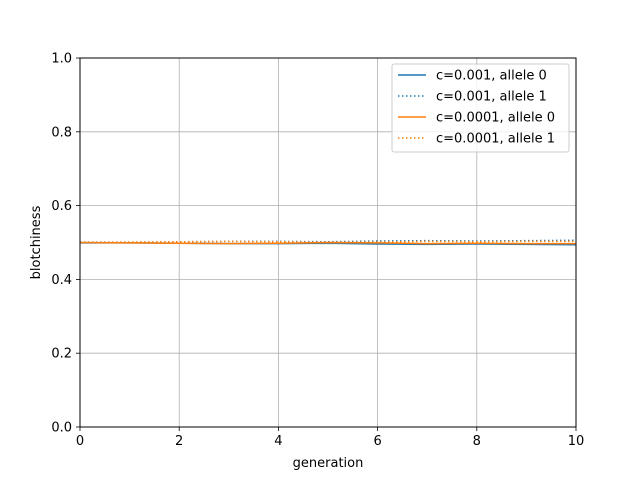 The image size is (640, 480). What do you see at coordinates (495, 139) in the screenshot?
I see `legend-label: c=0.0001, allele 1` at bounding box center [495, 139].